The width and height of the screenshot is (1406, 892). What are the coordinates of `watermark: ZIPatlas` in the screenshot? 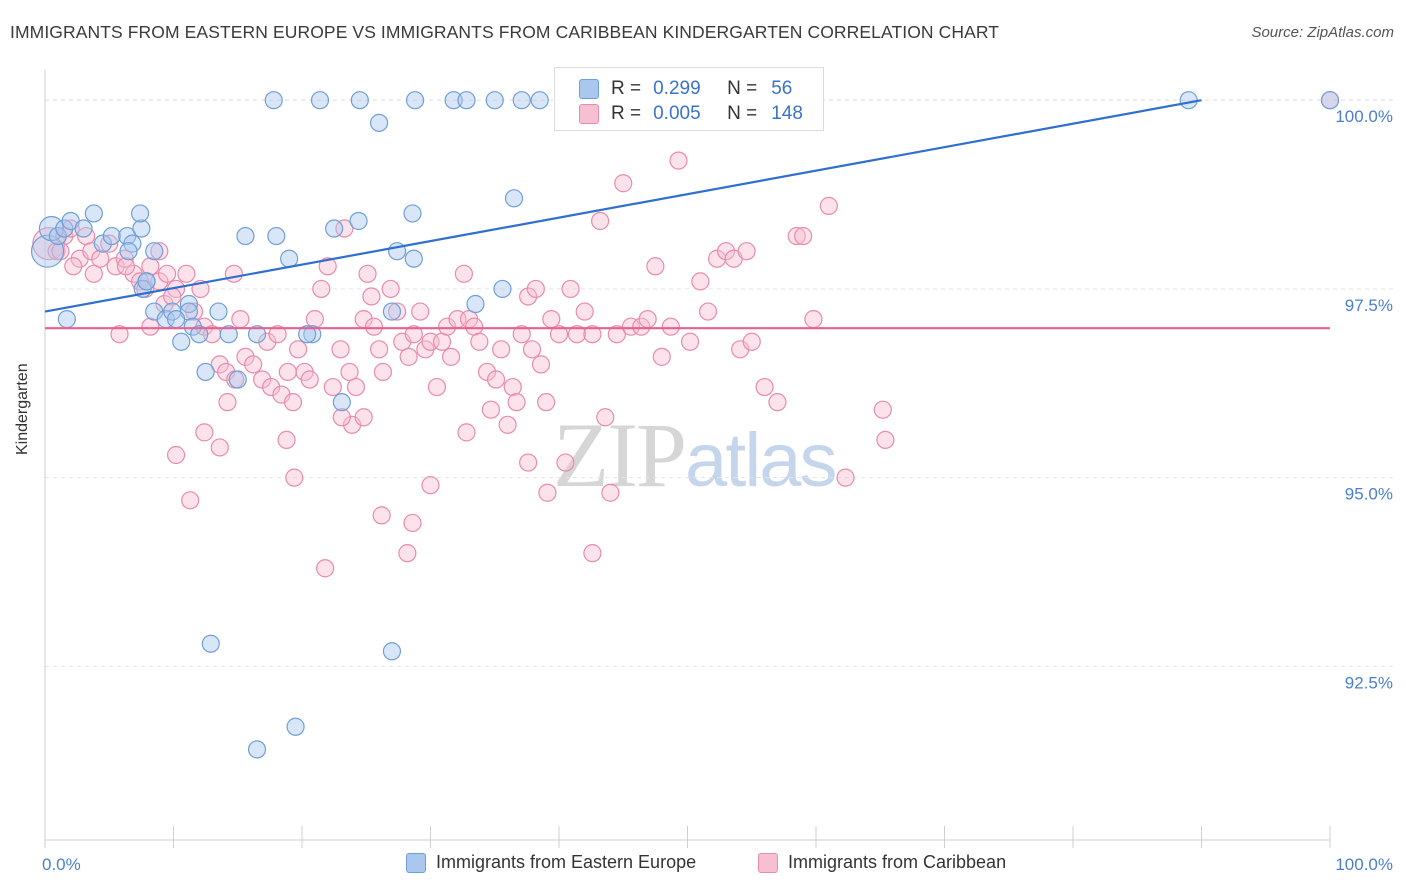 It's located at (695, 455).